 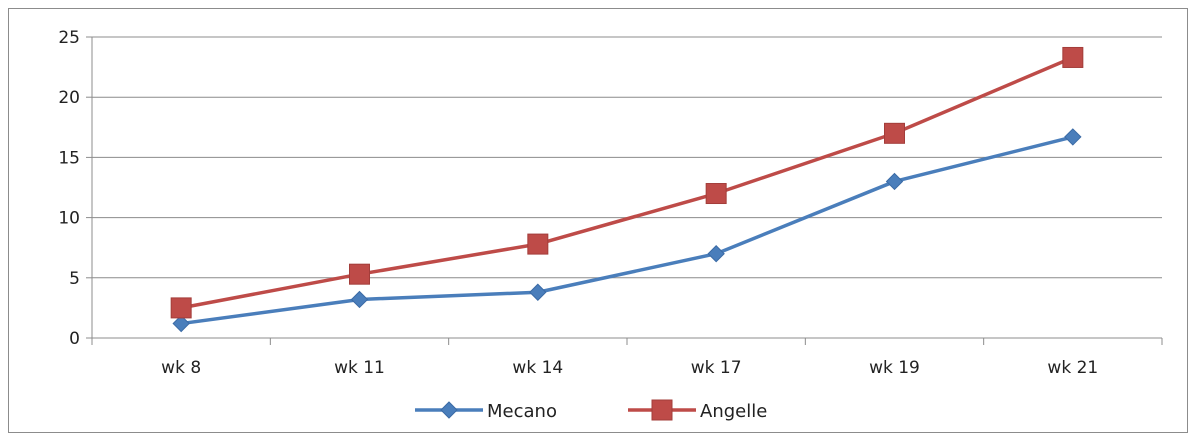 I want to click on x-tick-label: wk 17, so click(x=716, y=368).